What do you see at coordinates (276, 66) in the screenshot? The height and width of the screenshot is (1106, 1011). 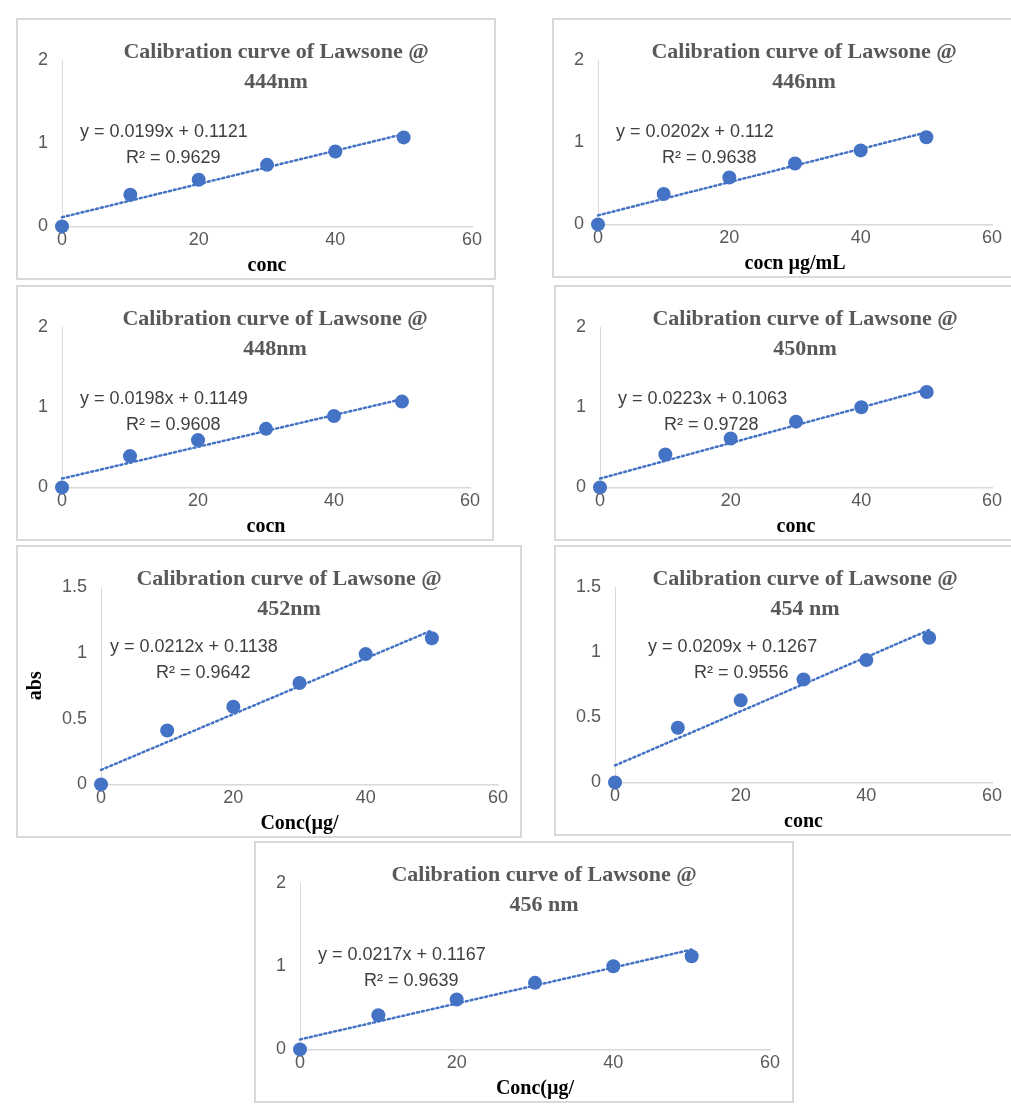 I see `chart-title: Calibration curve of Lawsone @ 444nm` at bounding box center [276, 66].